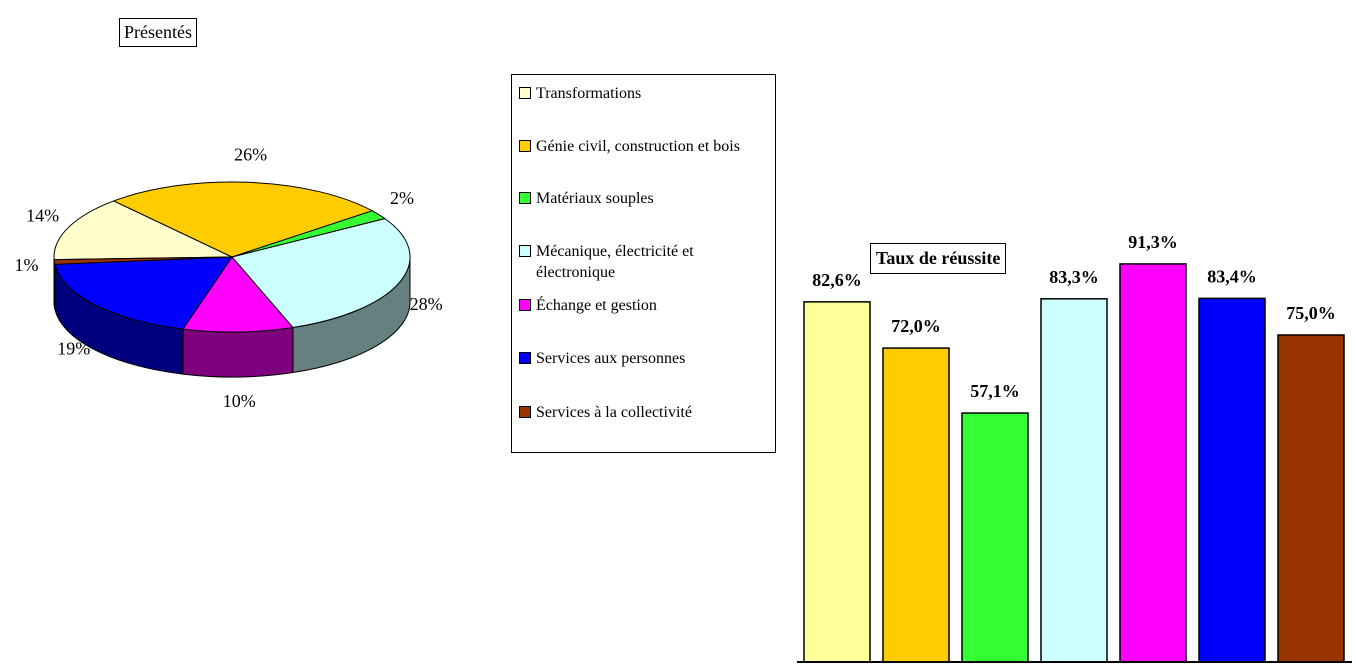 This screenshot has width=1356, height=666. I want to click on legend-label: Services à la collectivité, so click(614, 412).